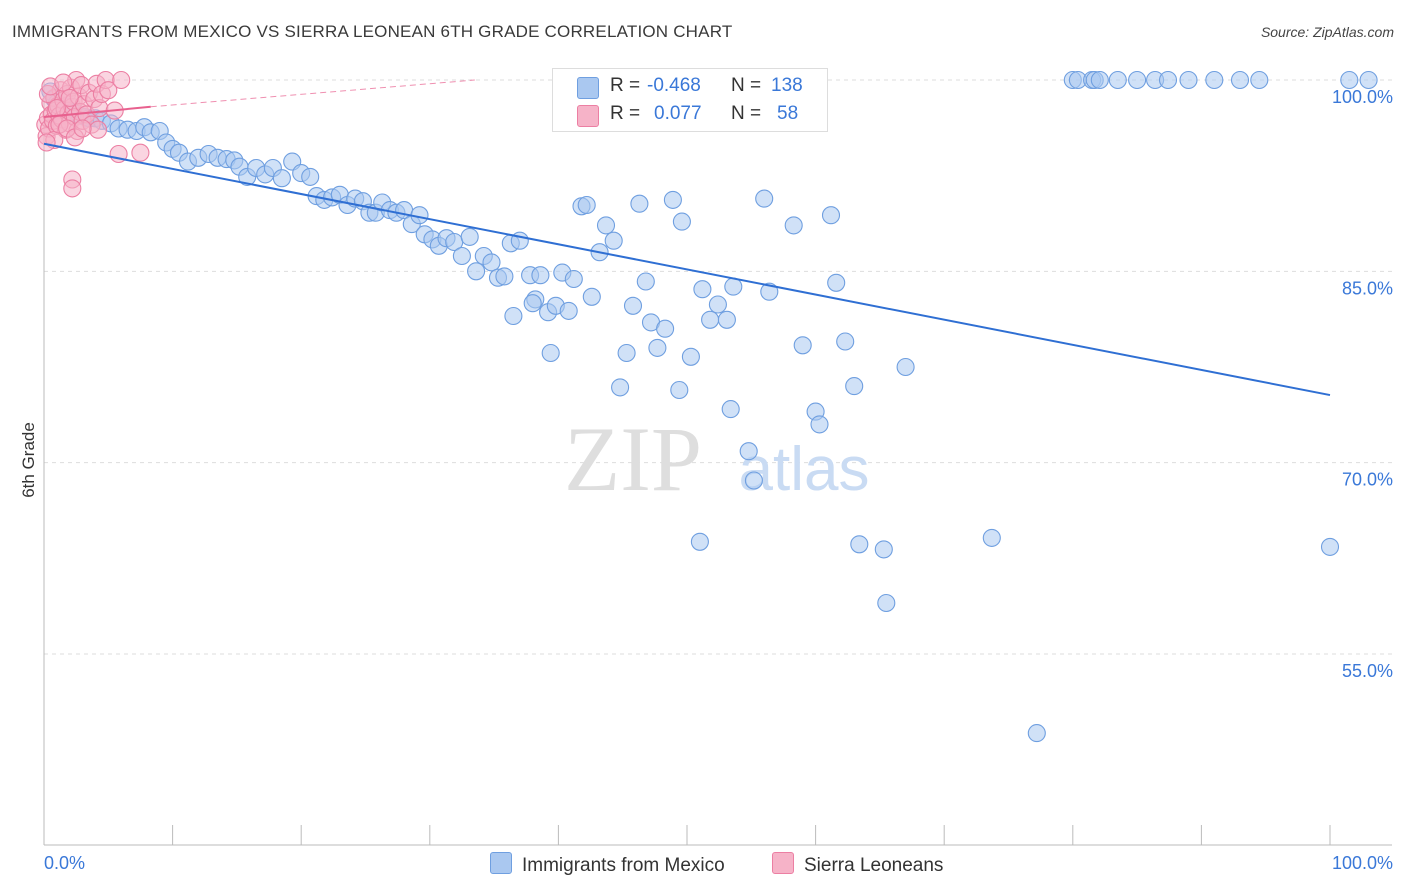 The width and height of the screenshot is (1406, 892). I want to click on legend-n-value: 58, so click(788, 113).